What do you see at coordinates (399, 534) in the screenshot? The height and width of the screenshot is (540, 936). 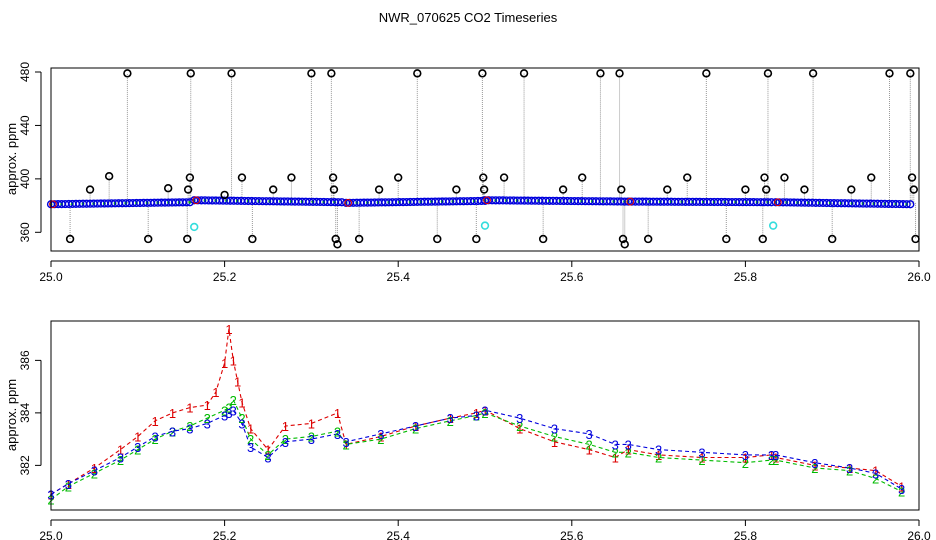 I see `bottom-x-tick-label: 25.4` at bounding box center [399, 534].